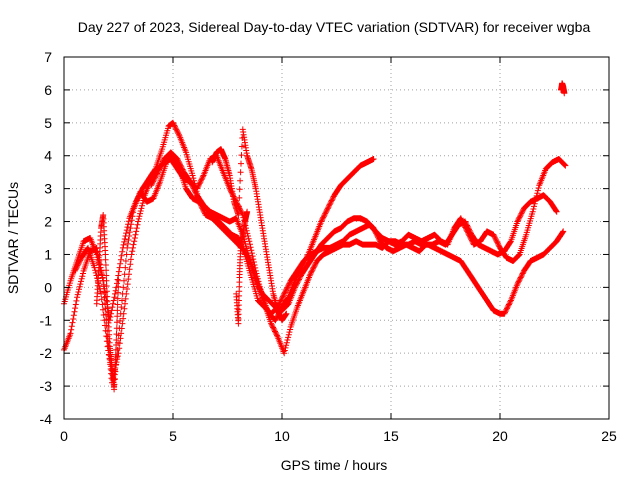  Describe the element at coordinates (48, 57) in the screenshot. I see `y-tick-label: 7` at that location.